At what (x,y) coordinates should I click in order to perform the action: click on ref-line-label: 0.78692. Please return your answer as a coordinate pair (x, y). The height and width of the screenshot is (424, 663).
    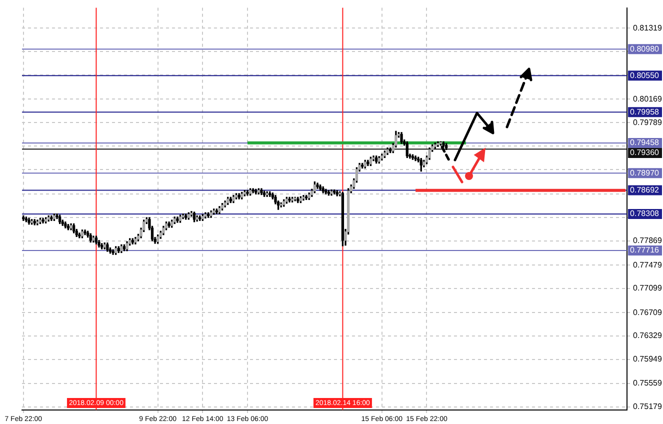
    Looking at the image, I should click on (645, 189).